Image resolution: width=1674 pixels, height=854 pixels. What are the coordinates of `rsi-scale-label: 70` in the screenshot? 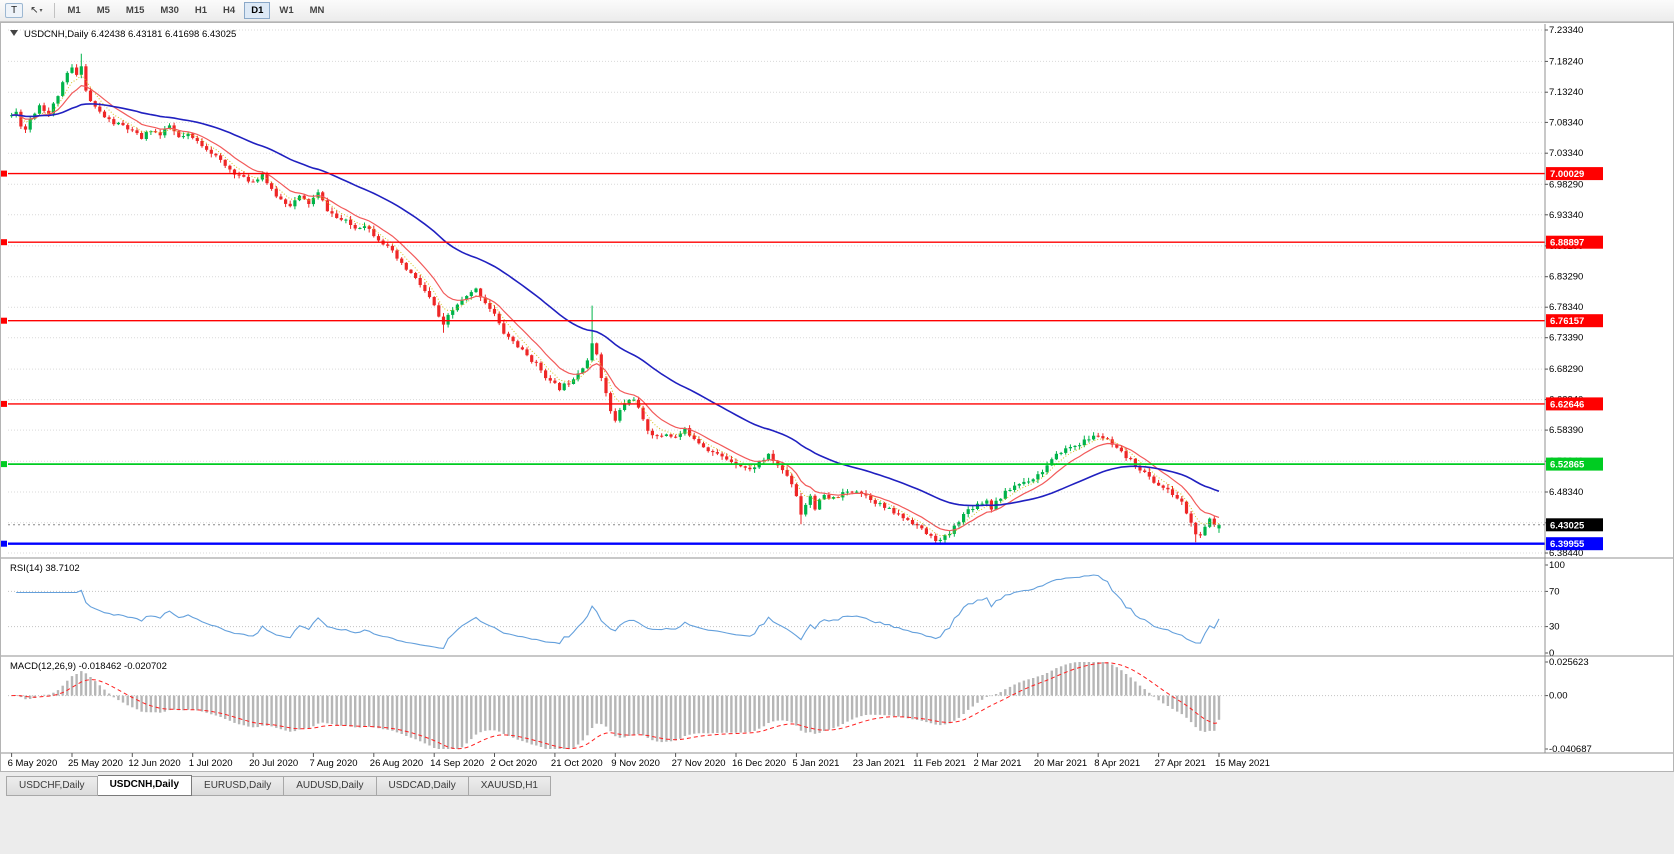 It's located at (1554, 591).